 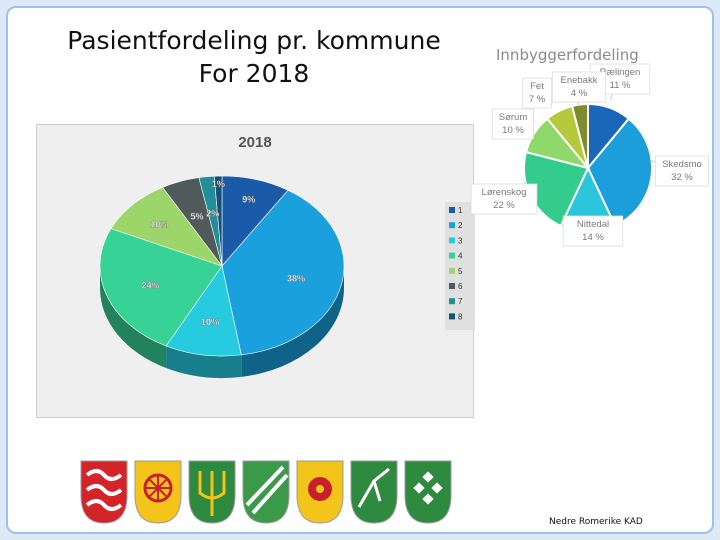 I want to click on fet-coat-of-arms, so click(x=428, y=492).